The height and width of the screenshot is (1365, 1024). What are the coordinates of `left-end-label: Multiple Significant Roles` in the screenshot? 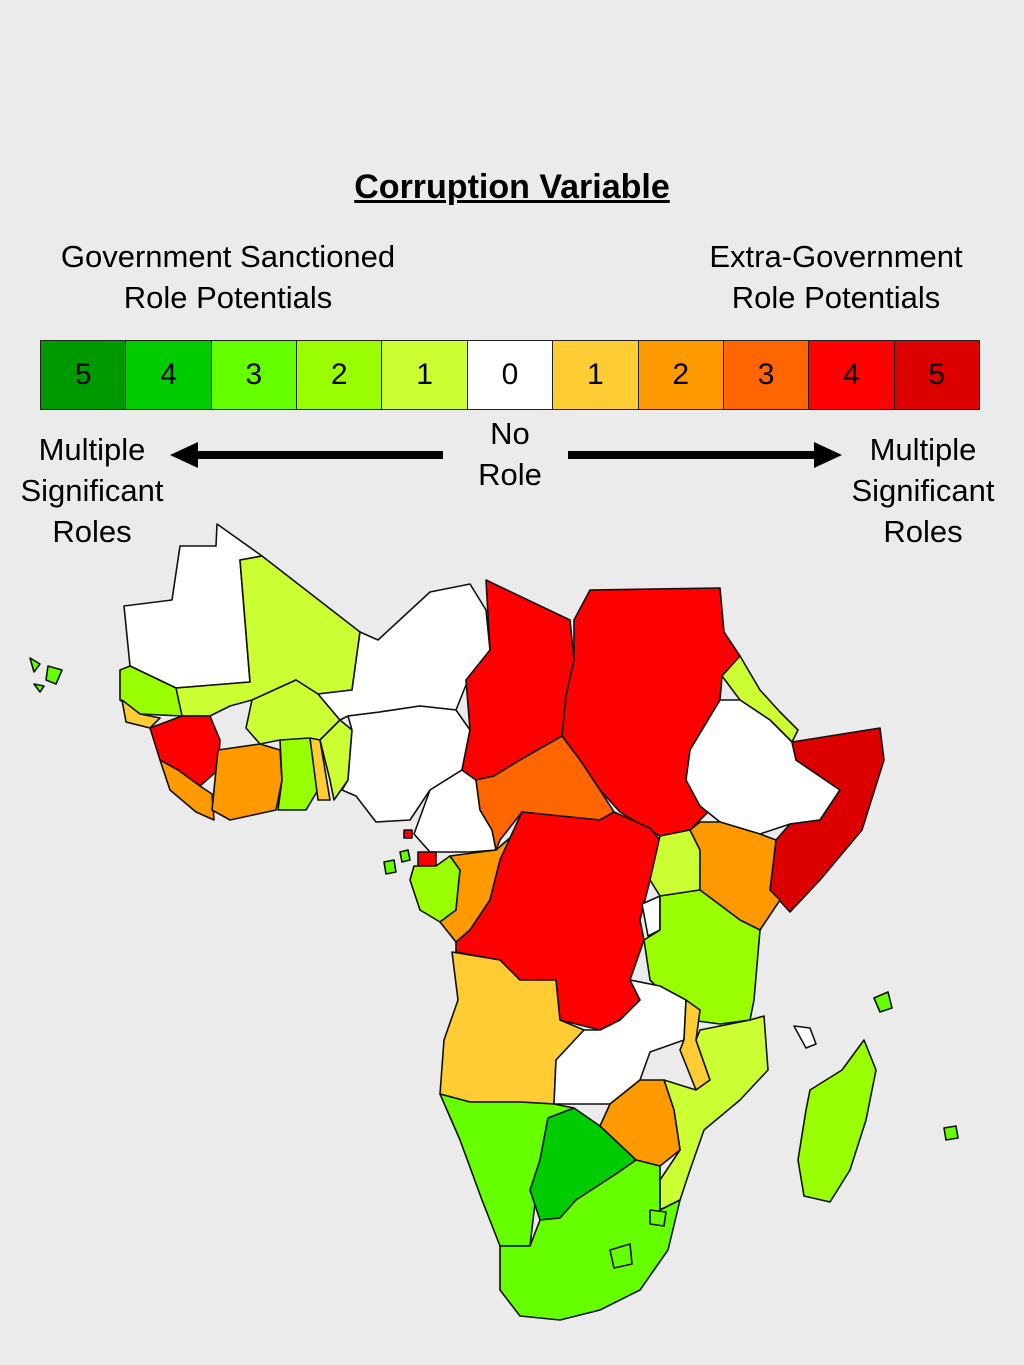 It's located at (92, 490).